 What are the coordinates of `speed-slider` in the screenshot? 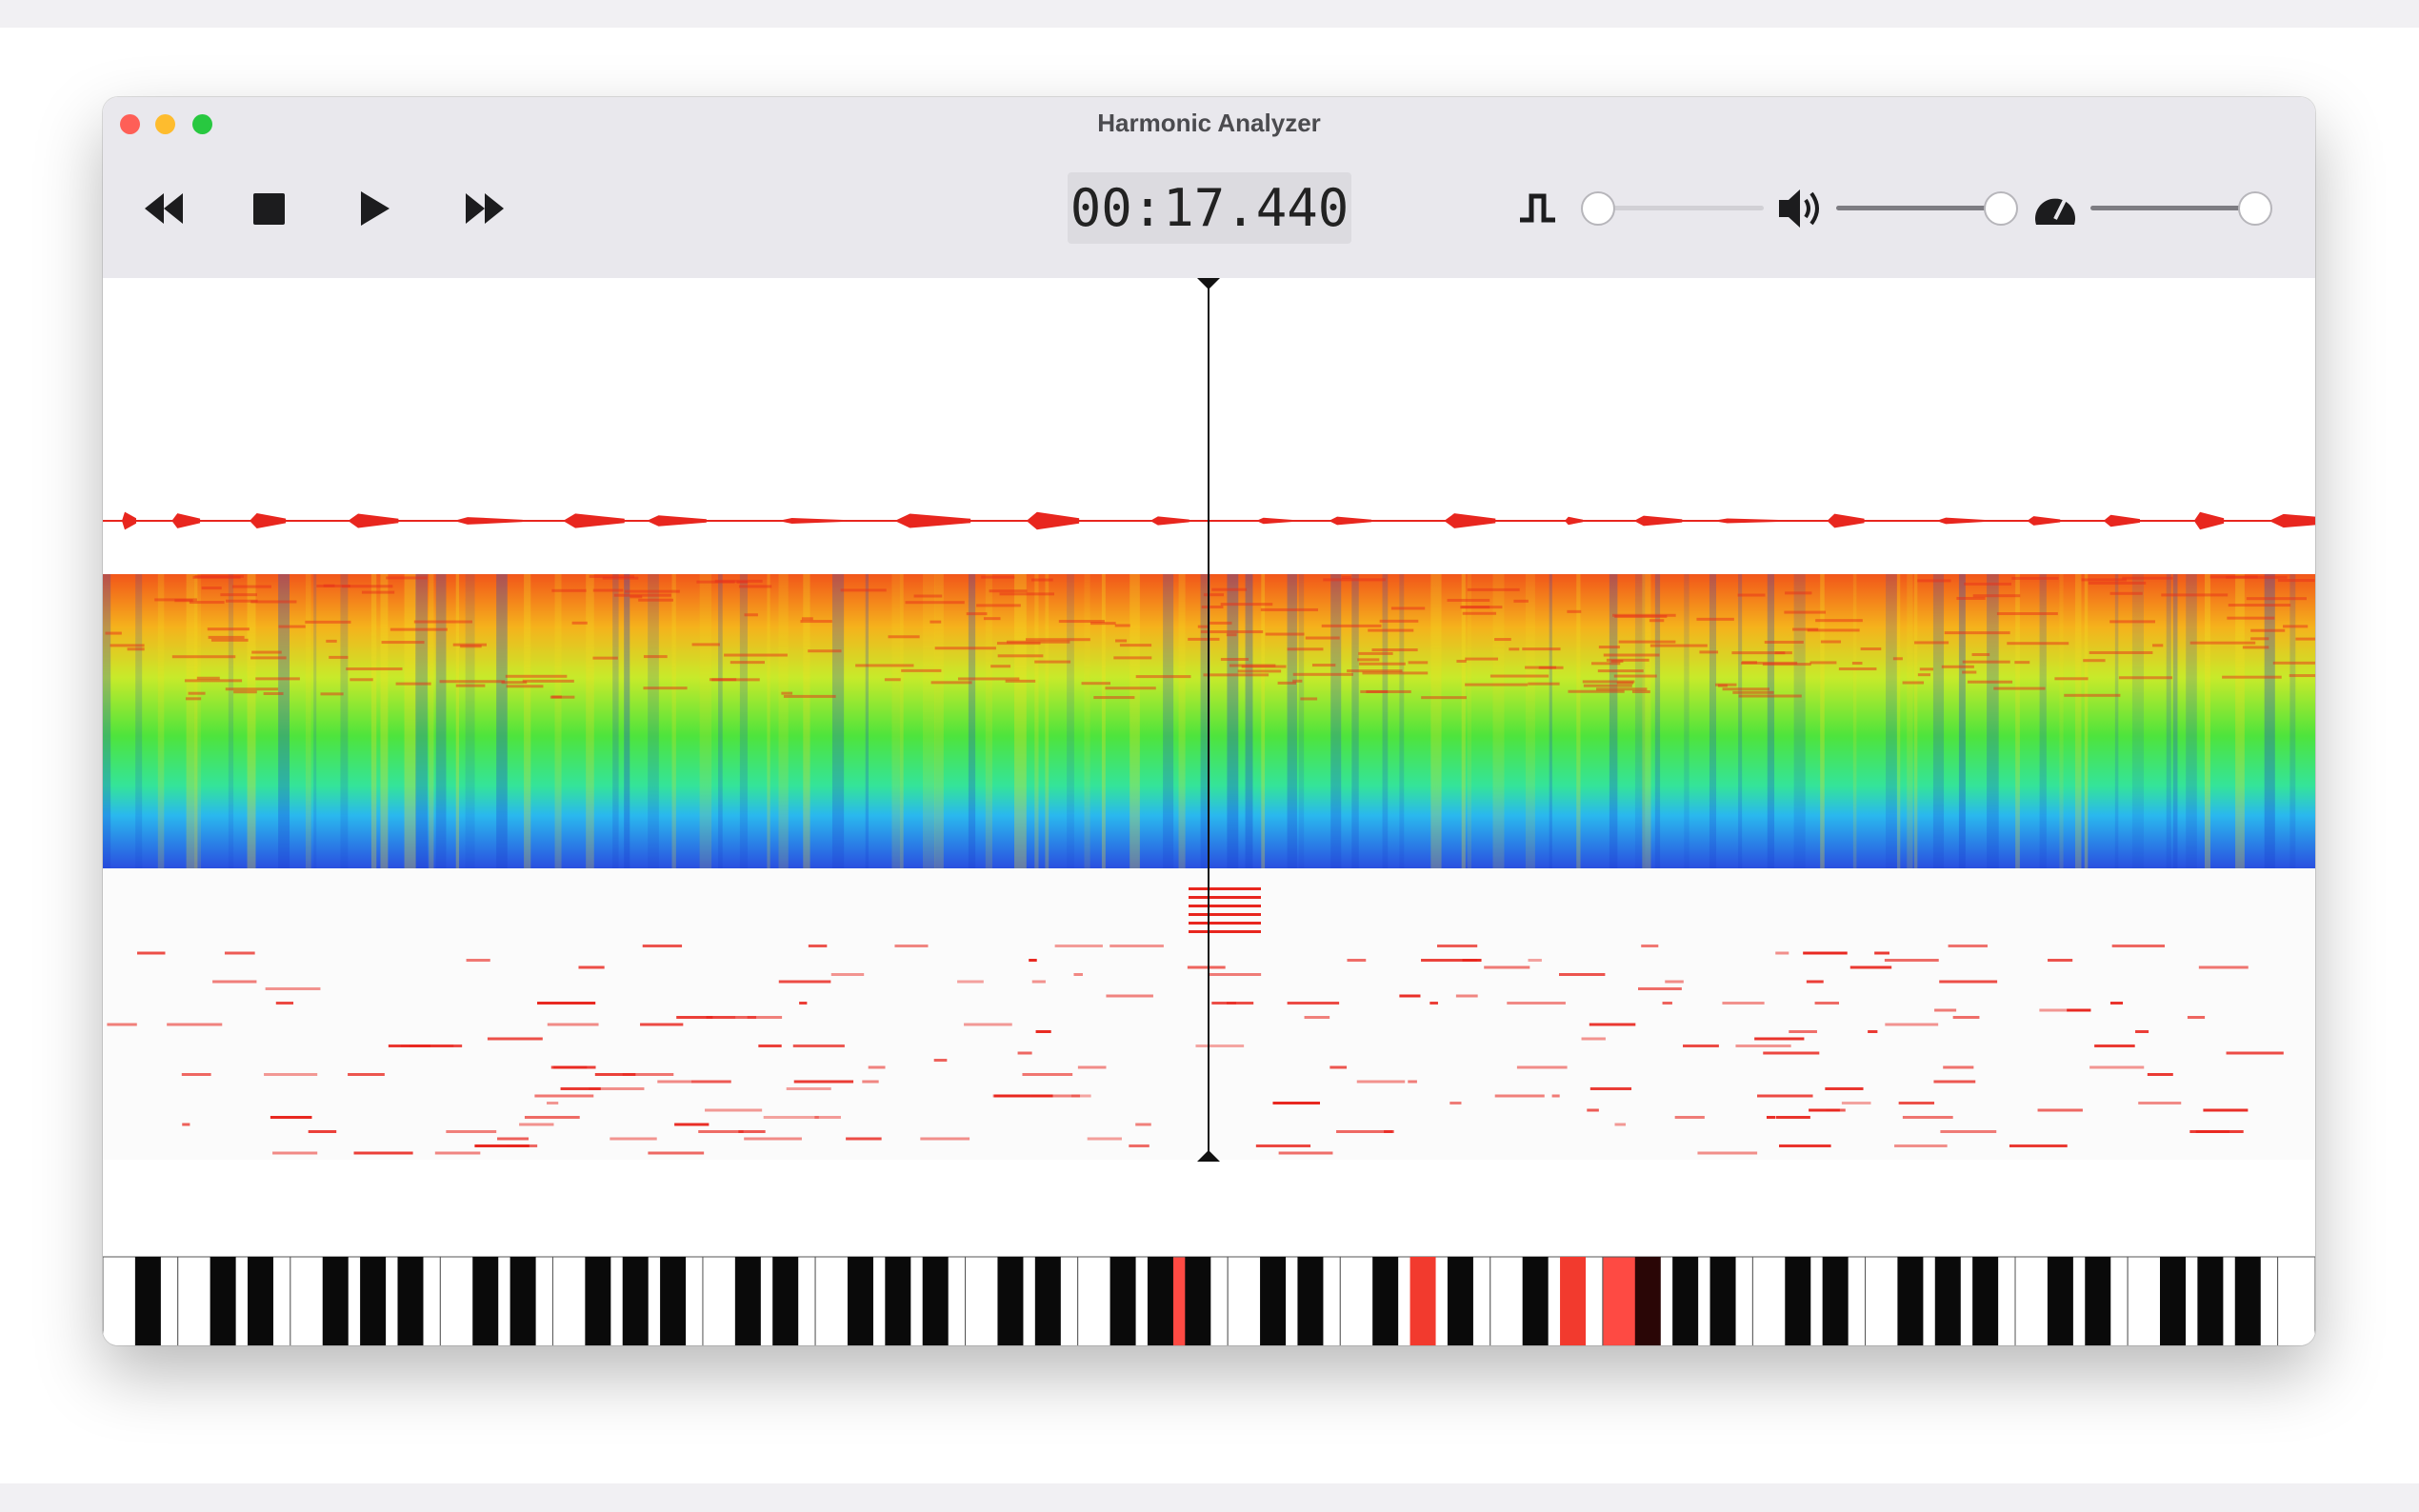 It's located at (2181, 208).